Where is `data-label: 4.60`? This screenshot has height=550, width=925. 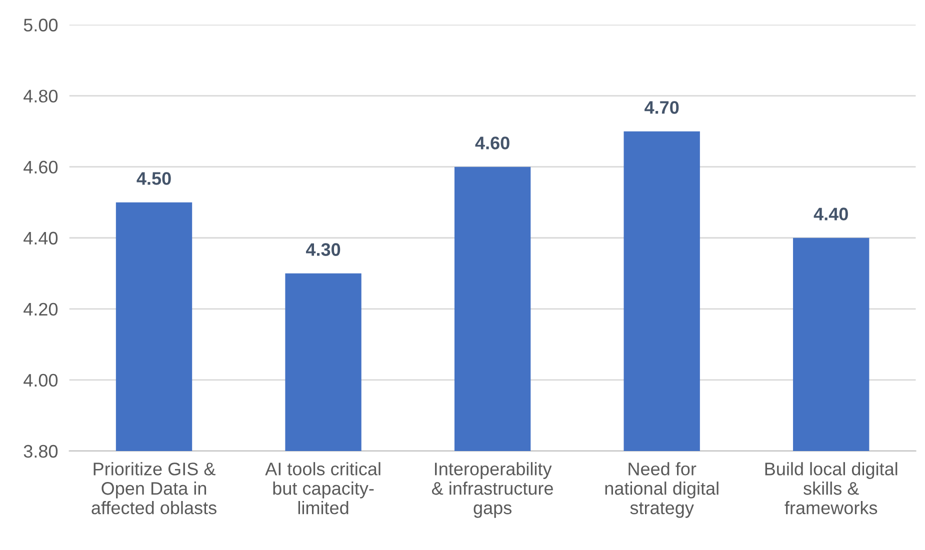
data-label: 4.60 is located at coordinates (492, 143).